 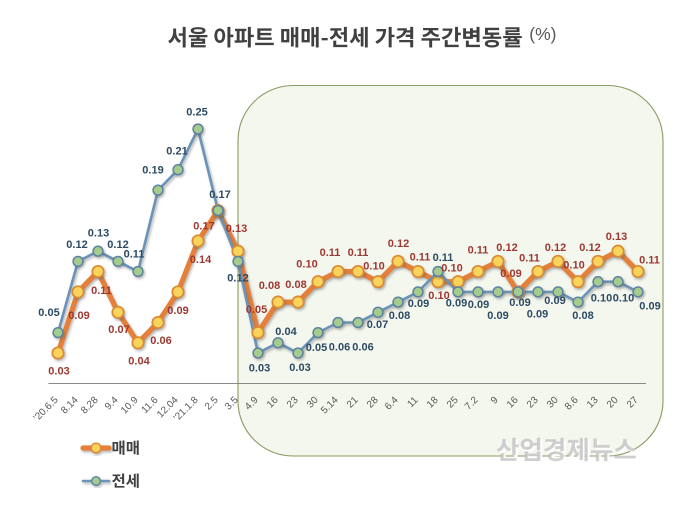 I want to click on svg-text: 0.19, so click(x=152, y=170).